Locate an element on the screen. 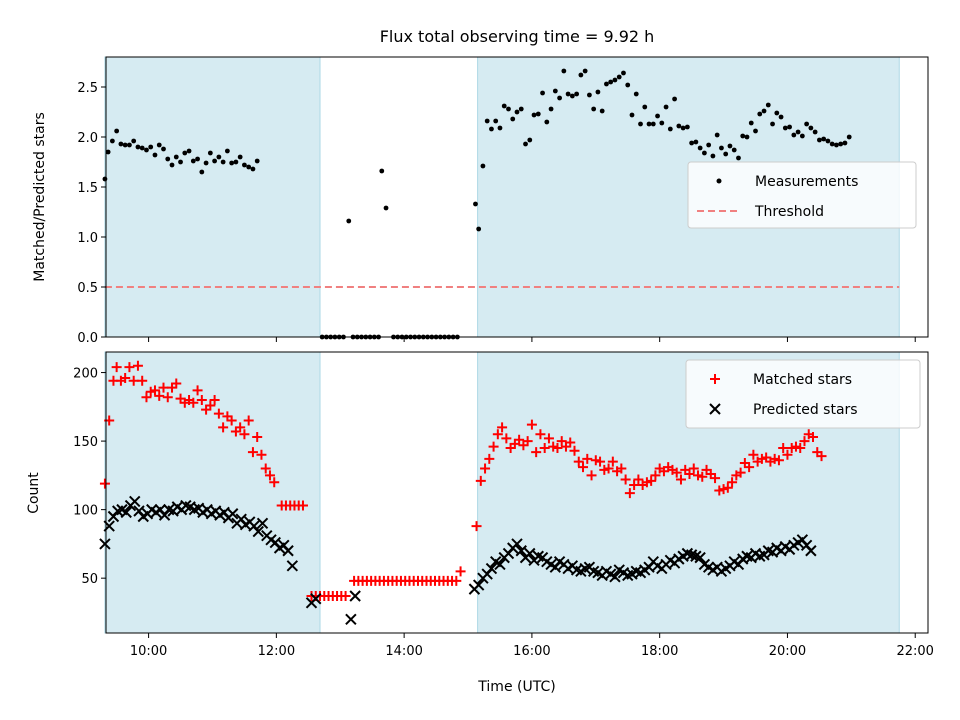 This screenshot has width=960, height=720. chart-title: Flux total observing time = 9.92 h is located at coordinates (517, 36).